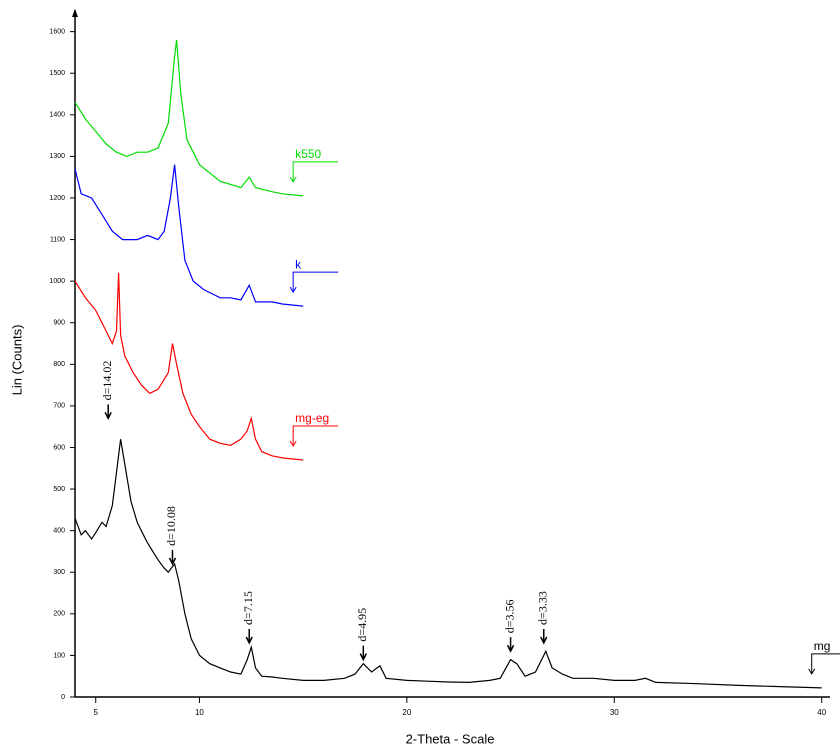 Image resolution: width=840 pixels, height=756 pixels. What do you see at coordinates (16, 360) in the screenshot?
I see `y-axis-label: Lin (Counts)` at bounding box center [16, 360].